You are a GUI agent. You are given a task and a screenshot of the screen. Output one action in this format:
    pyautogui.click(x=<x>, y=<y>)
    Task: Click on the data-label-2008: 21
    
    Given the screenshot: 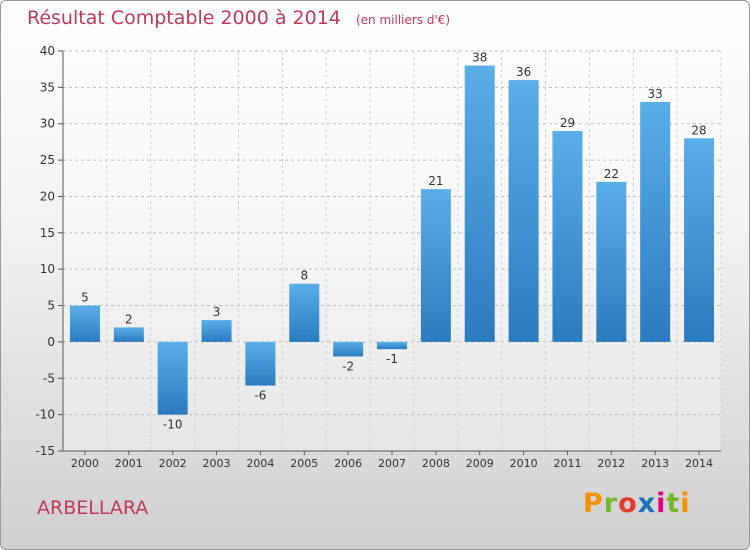 What is the action you would take?
    pyautogui.click(x=435, y=181)
    